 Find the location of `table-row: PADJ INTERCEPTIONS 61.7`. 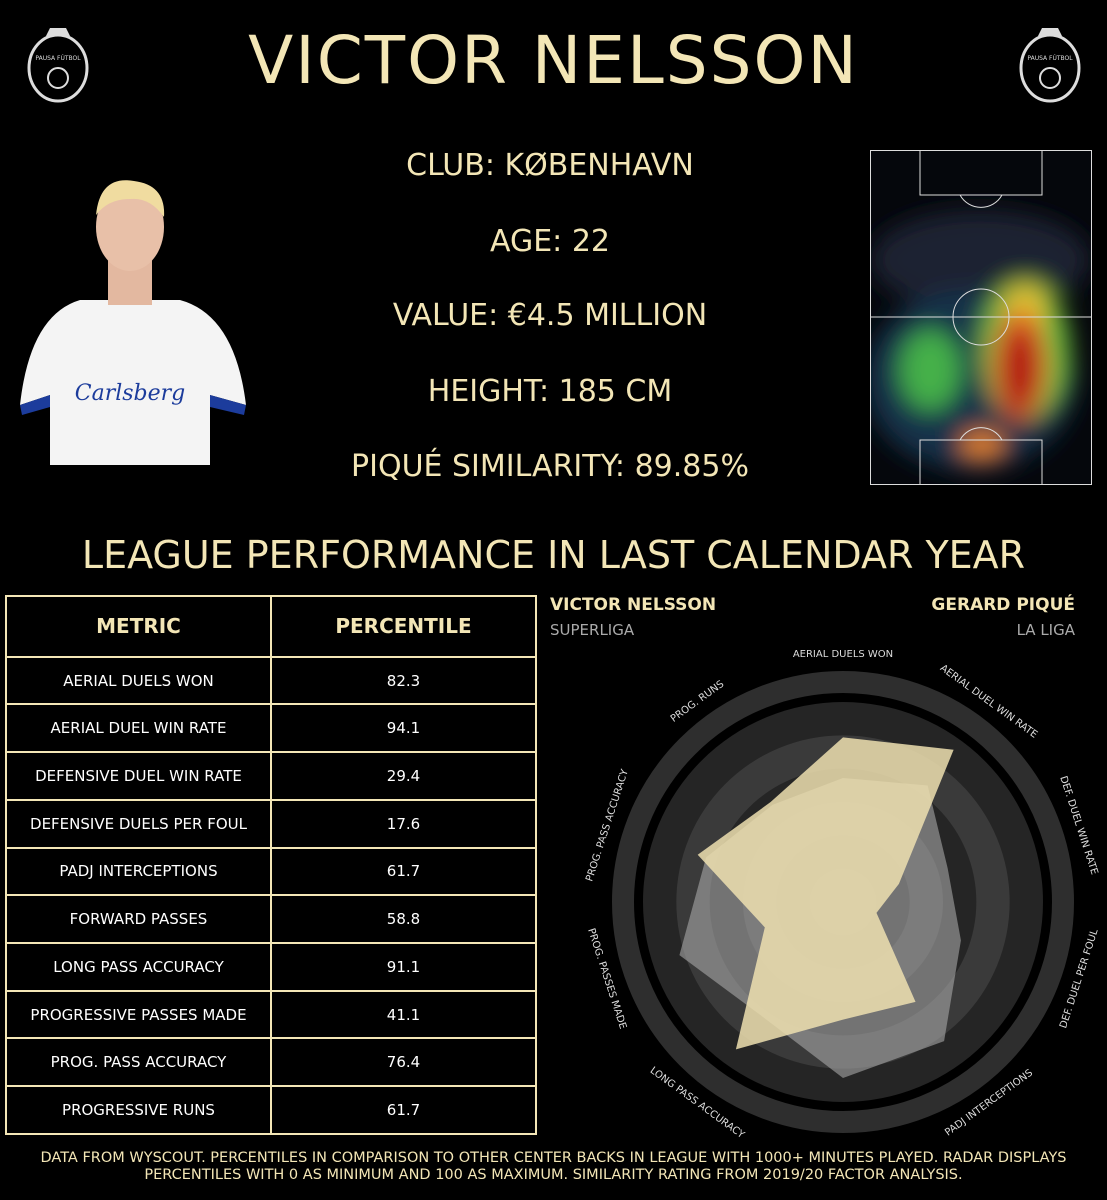

table-row: PADJ INTERCEPTIONS 61.7 is located at coordinates (271, 871).